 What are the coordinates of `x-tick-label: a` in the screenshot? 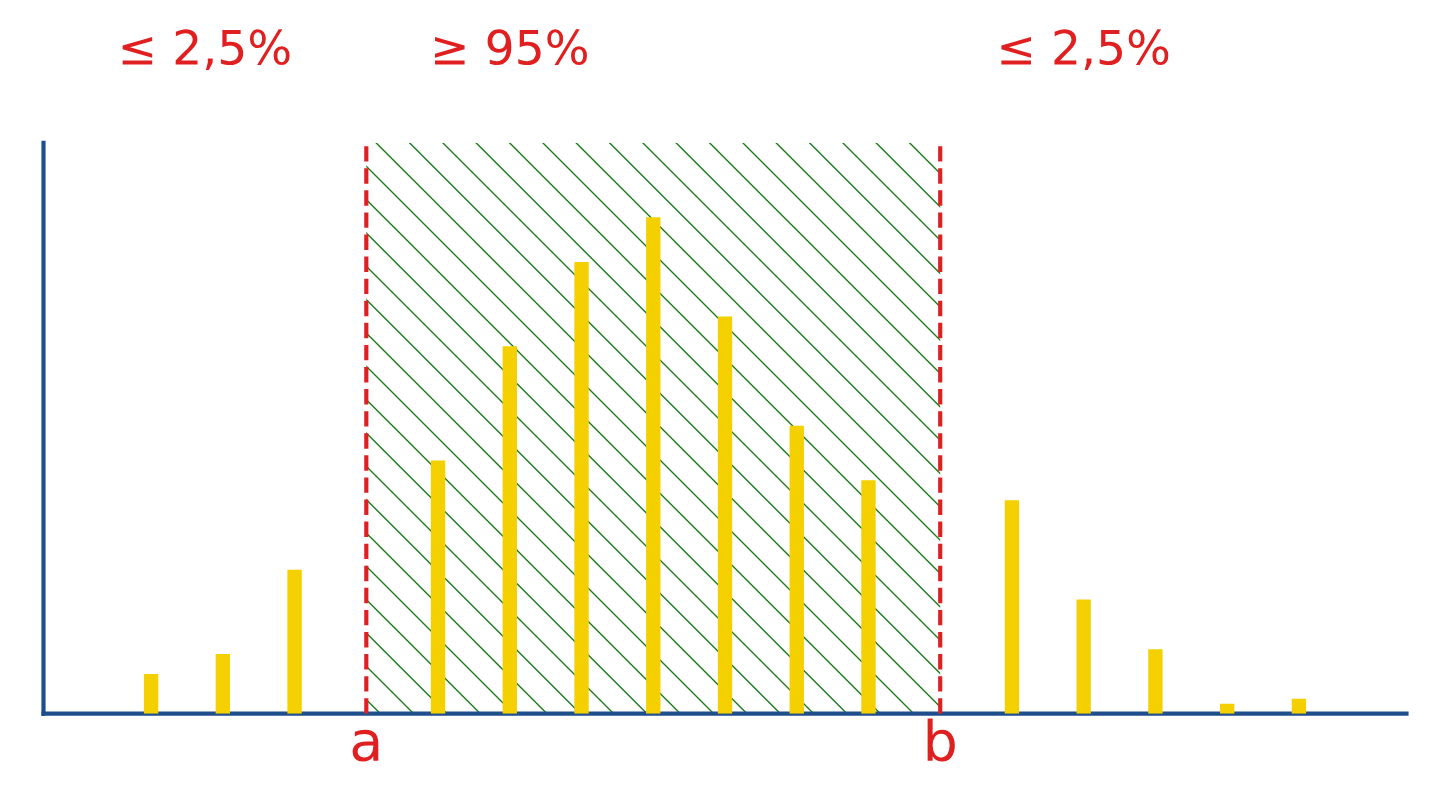 It's located at (365, 745).